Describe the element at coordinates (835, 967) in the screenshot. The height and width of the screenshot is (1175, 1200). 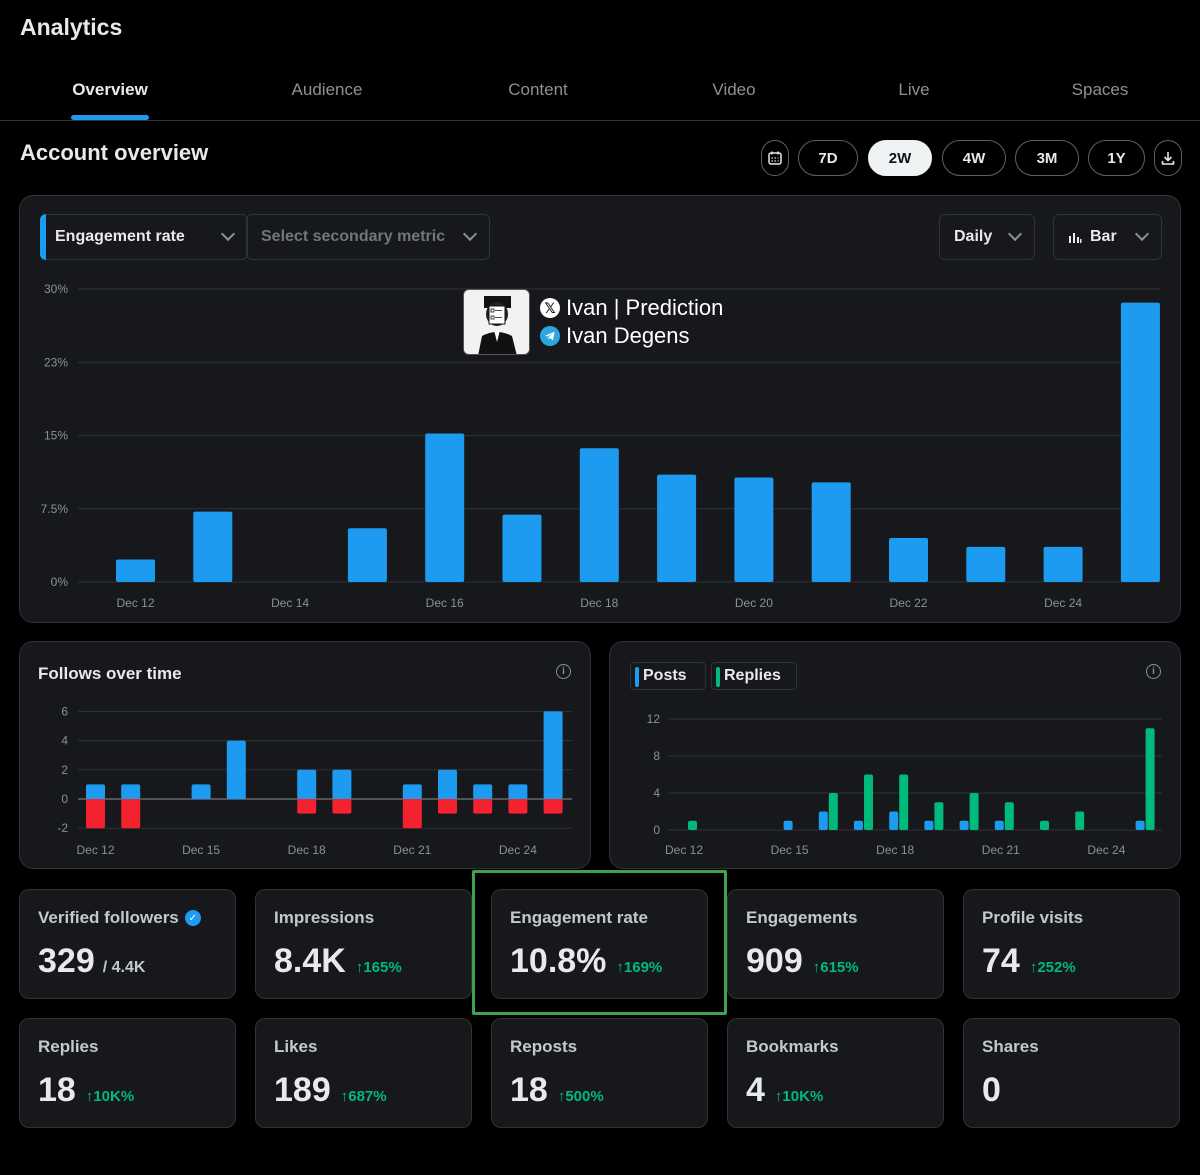
I see `engagements-delta: ↑615%` at that location.